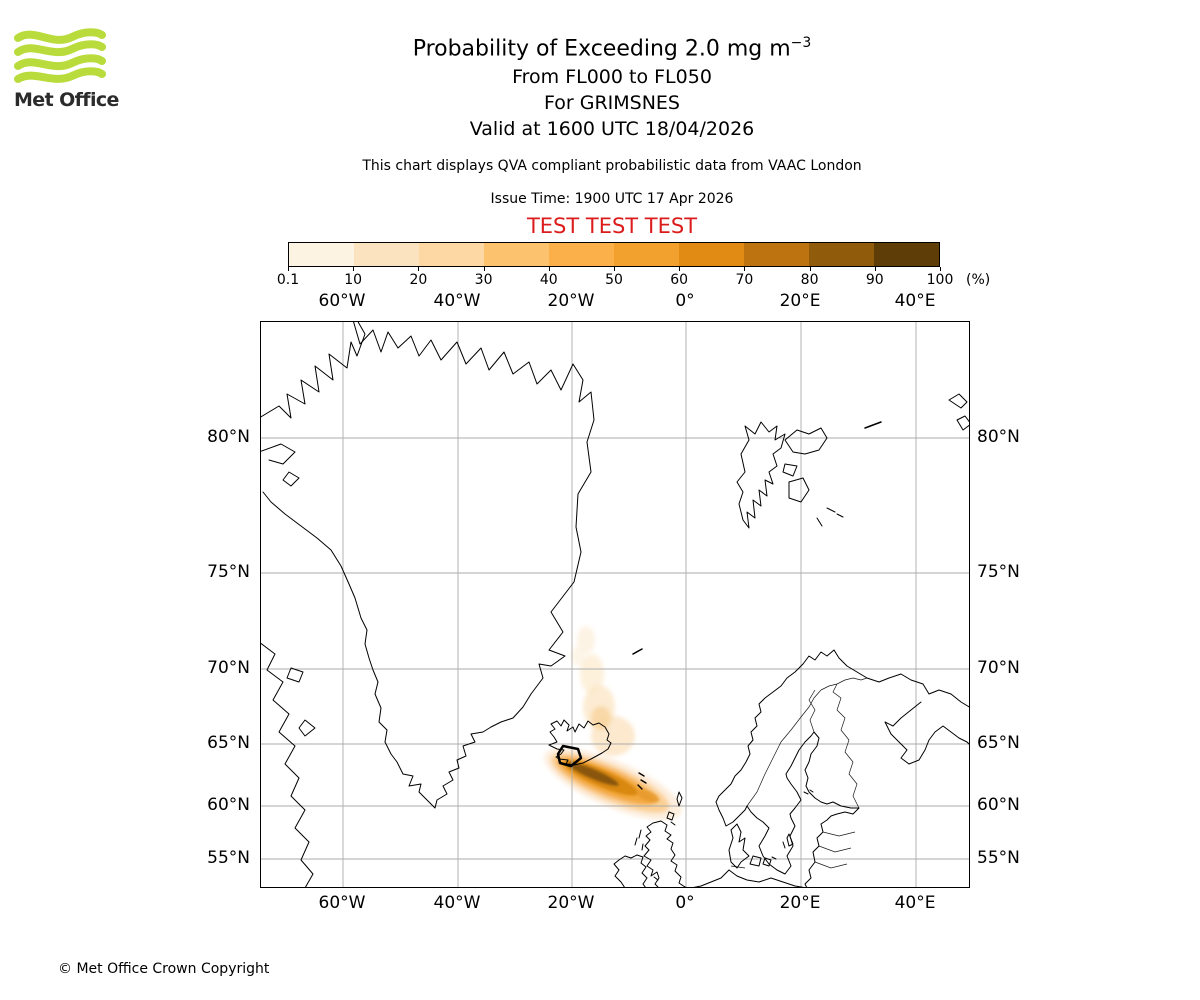  Describe the element at coordinates (612, 226) in the screenshot. I see `test-banner: TEST TEST TEST` at that location.